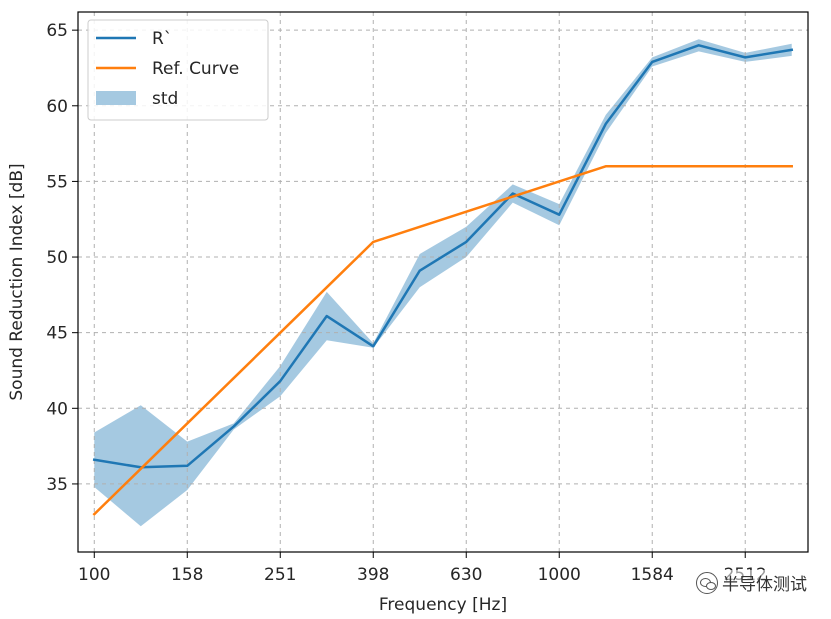  Describe the element at coordinates (162, 39) in the screenshot. I see `legend-label-r: R`` at that location.